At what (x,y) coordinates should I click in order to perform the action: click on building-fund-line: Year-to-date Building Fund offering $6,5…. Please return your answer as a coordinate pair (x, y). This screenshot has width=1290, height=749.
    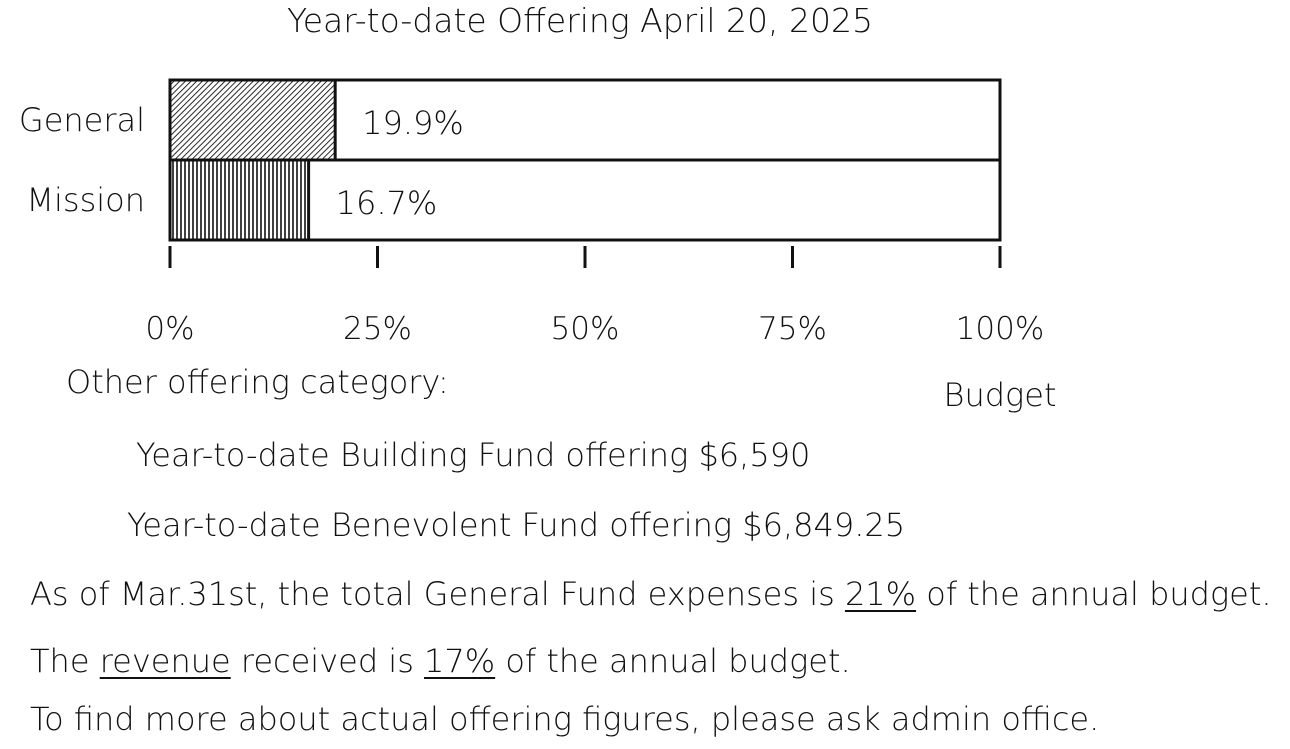
    Looking at the image, I should click on (473, 455).